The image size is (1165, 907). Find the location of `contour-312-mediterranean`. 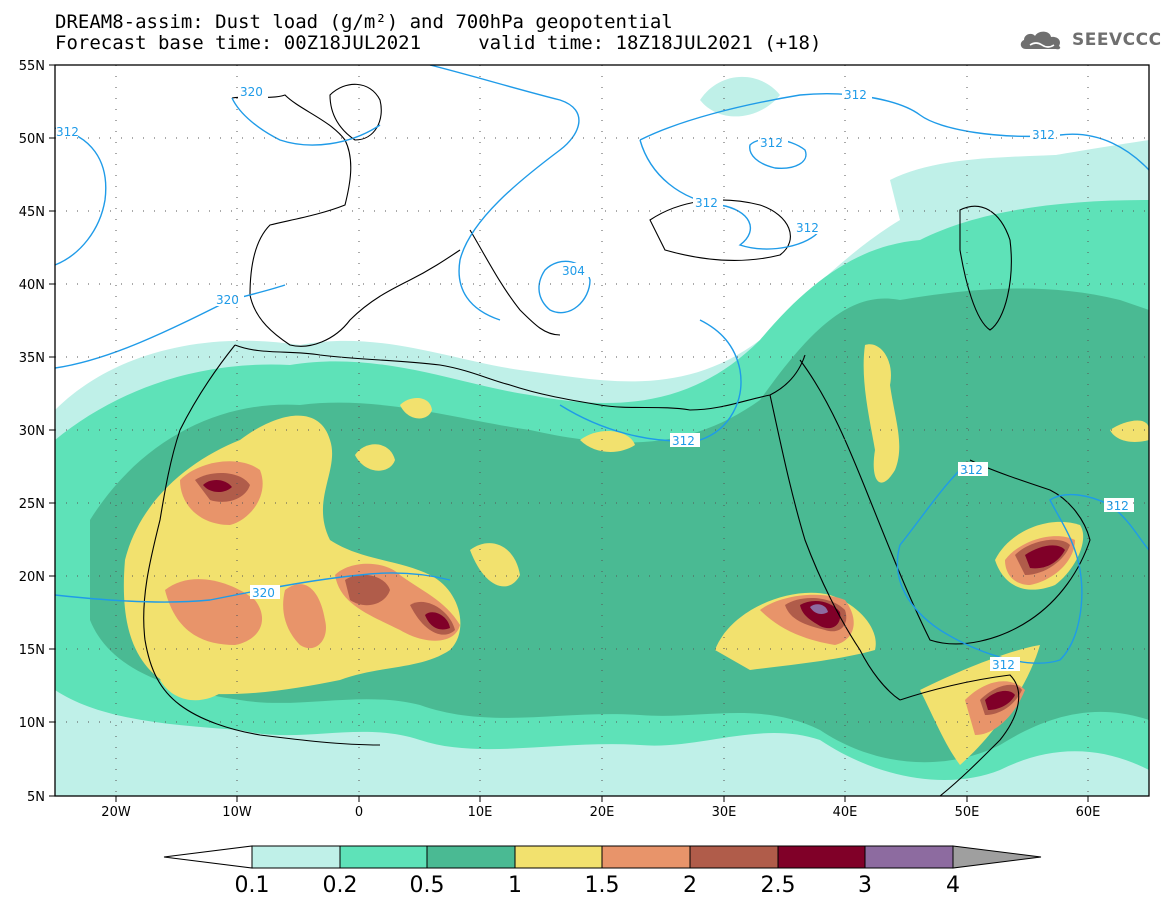

contour-312-mediterranean is located at coordinates (650, 380).